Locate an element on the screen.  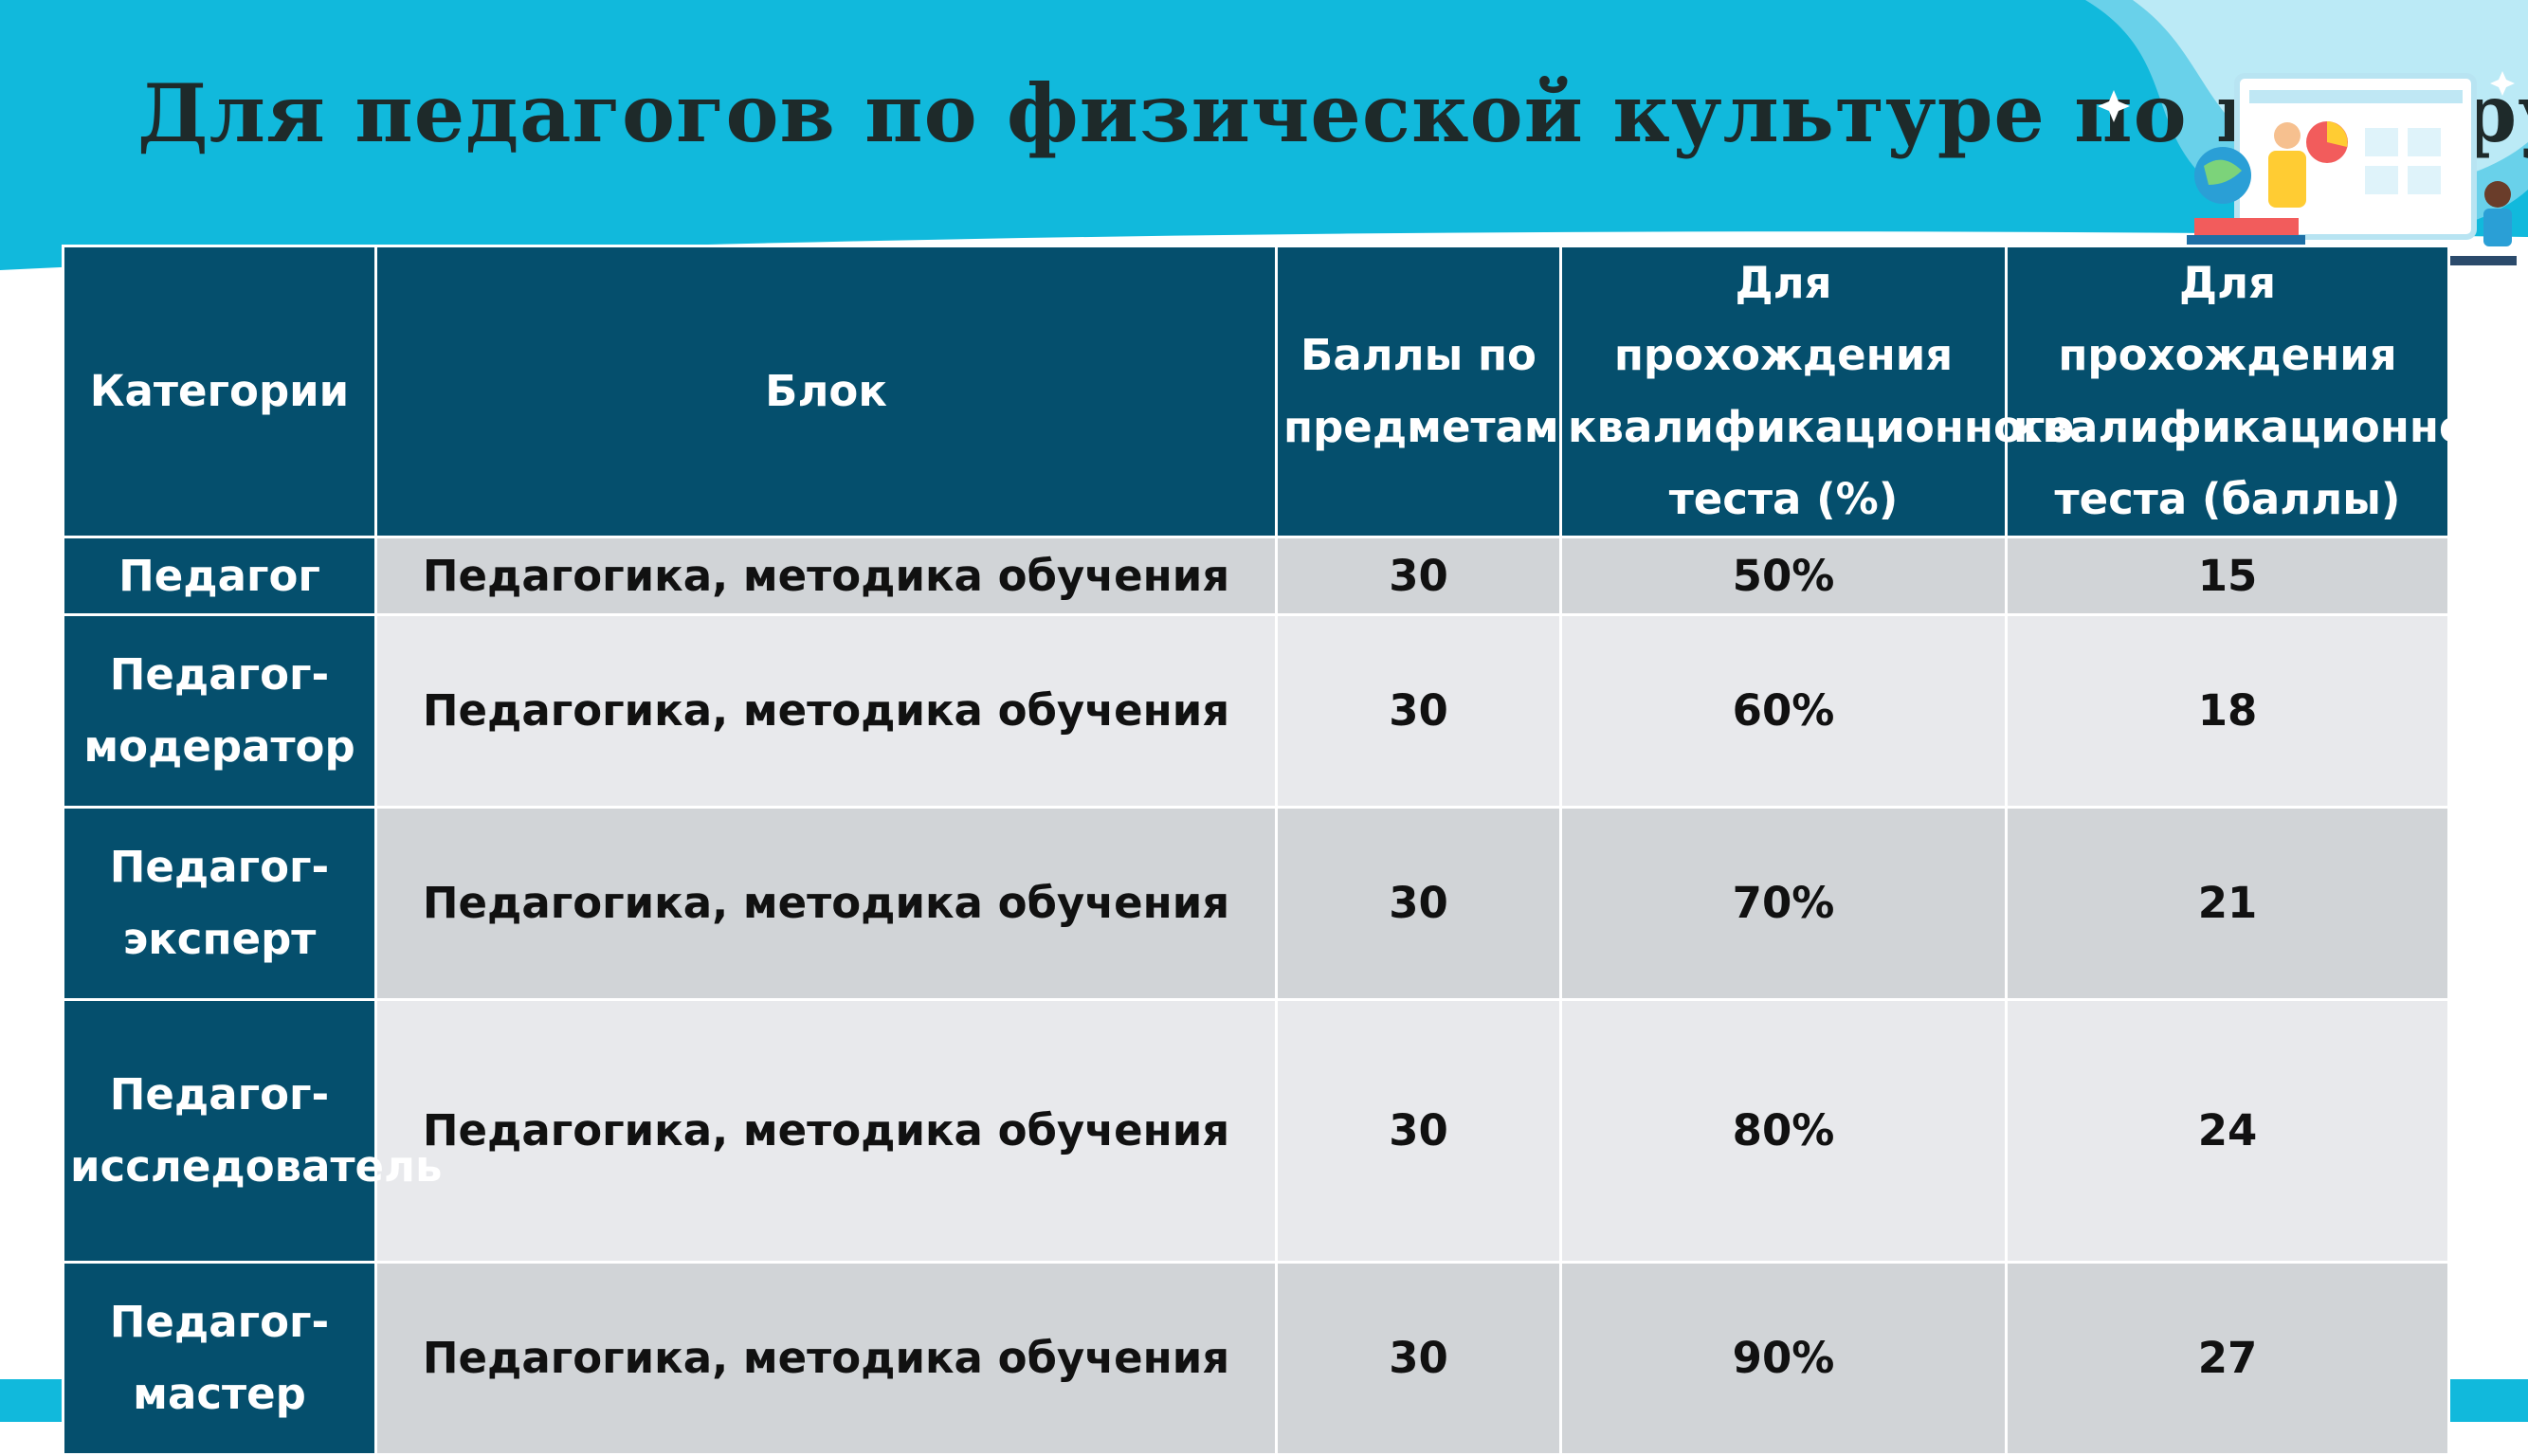
row-category: Педагог-эксперт is located at coordinates (219, 903).